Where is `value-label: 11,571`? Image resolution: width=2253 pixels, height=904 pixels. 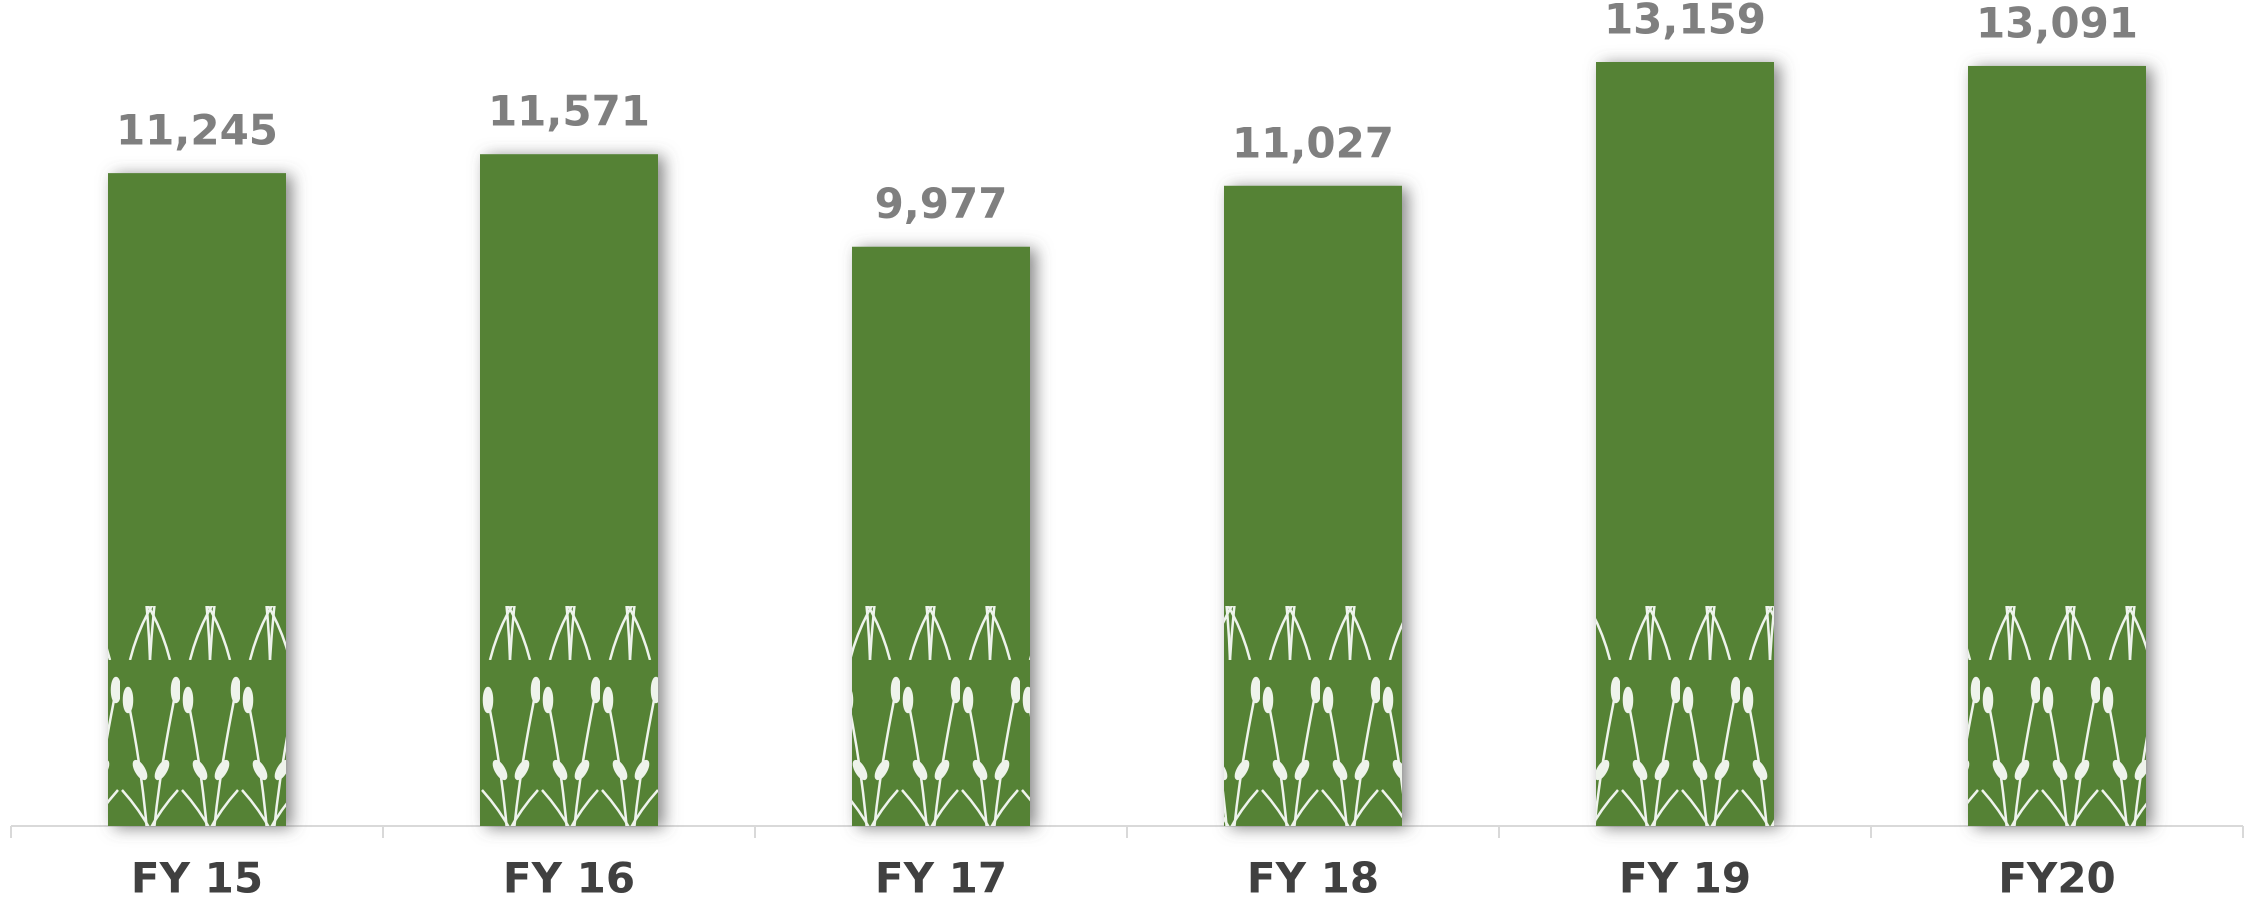
value-label: 11,571 is located at coordinates (569, 111).